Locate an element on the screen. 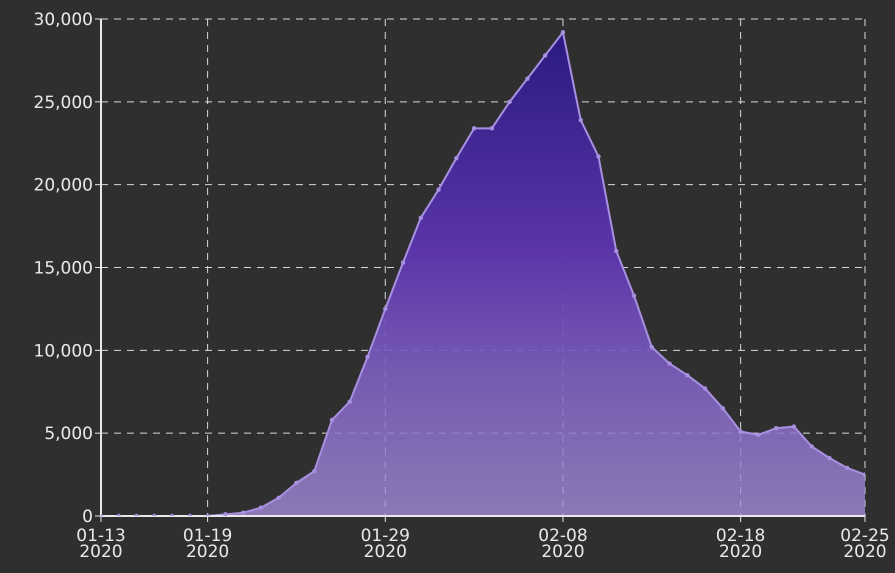  x-tick-label: 02-25 2020 is located at coordinates (865, 544).